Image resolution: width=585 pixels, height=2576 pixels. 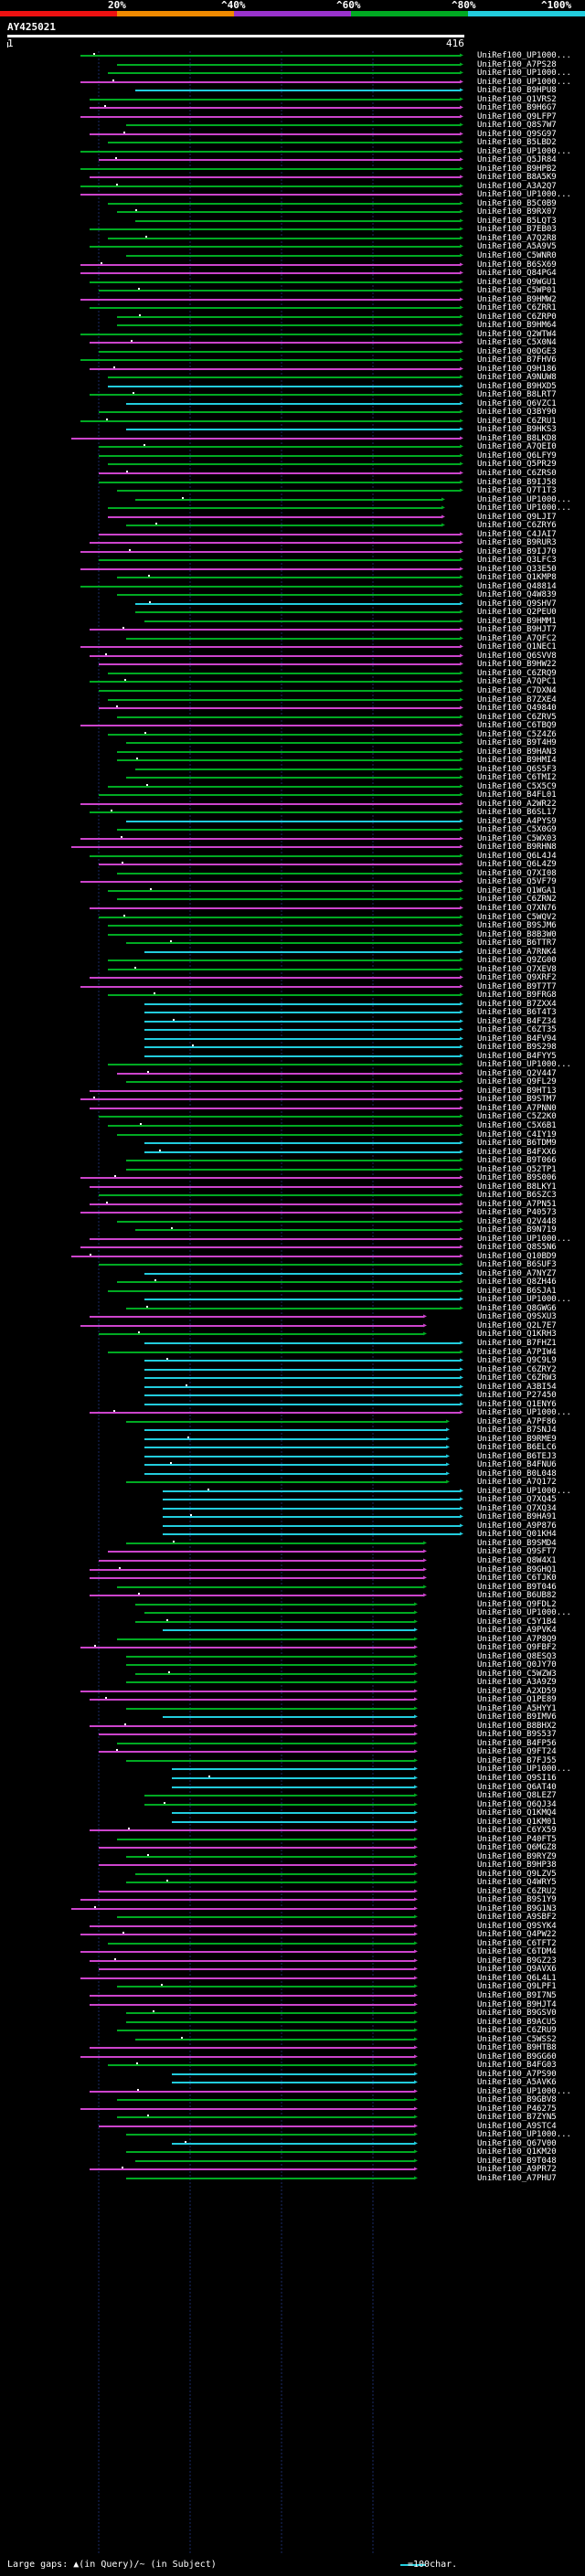 I want to click on hit-label: UniRef100_B9IMV6, so click(x=517, y=1717).